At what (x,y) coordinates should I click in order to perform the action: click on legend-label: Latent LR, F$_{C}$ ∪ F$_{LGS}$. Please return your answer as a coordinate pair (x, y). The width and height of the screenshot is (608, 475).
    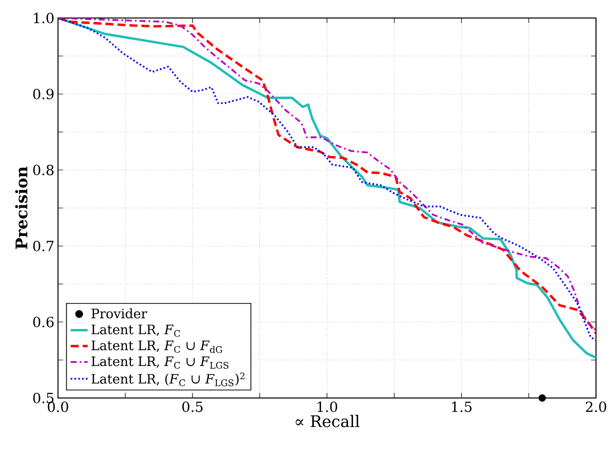
    Looking at the image, I should click on (160, 362).